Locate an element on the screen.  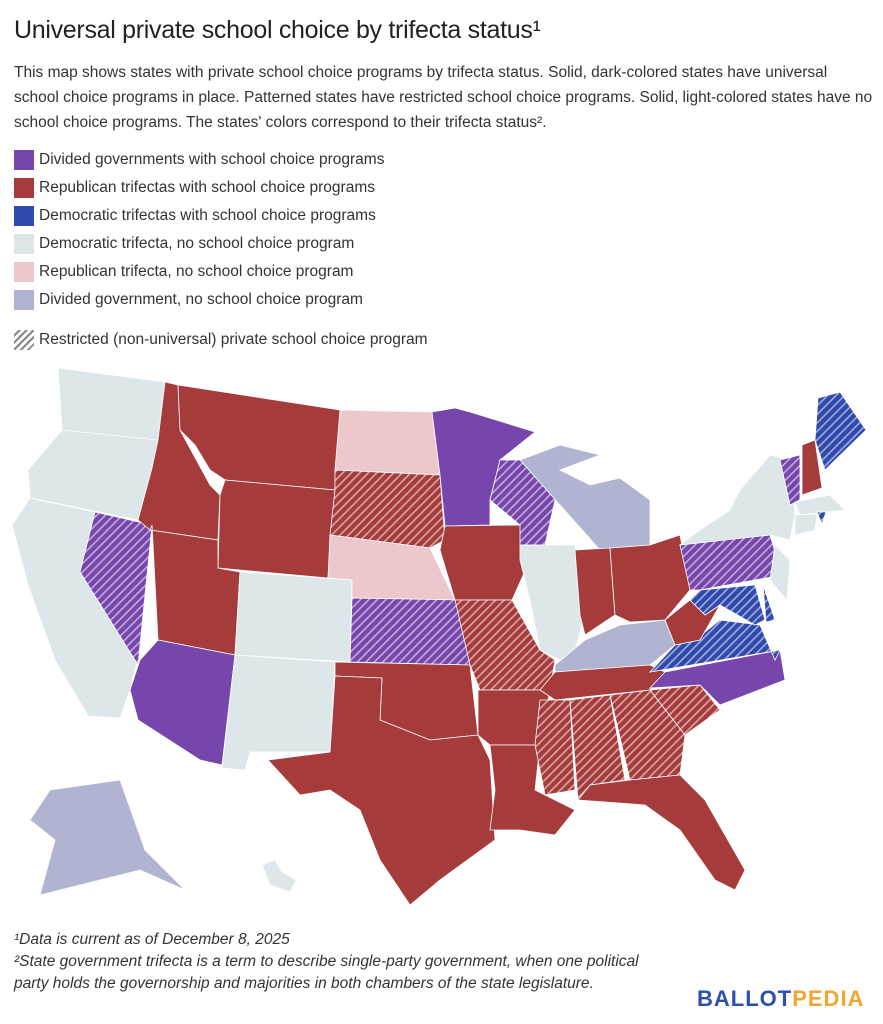
state-wa is located at coordinates (111, 404).